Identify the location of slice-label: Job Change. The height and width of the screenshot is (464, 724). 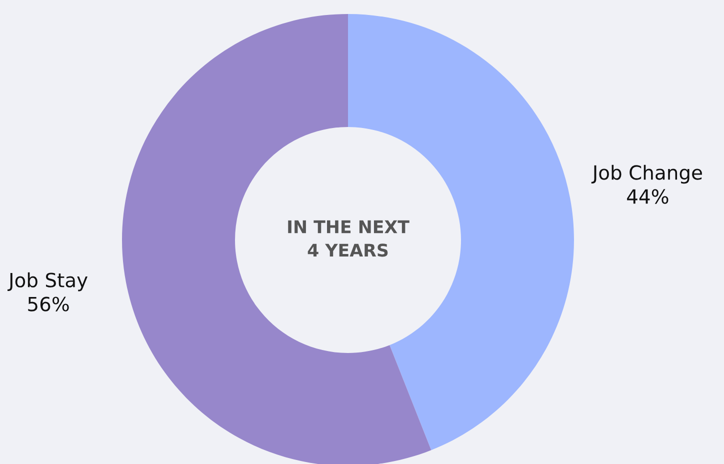
(646, 174).